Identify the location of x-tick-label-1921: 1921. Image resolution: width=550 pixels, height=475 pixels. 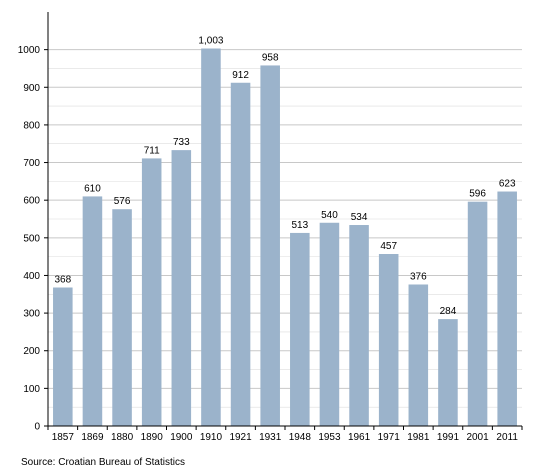
(240, 437).